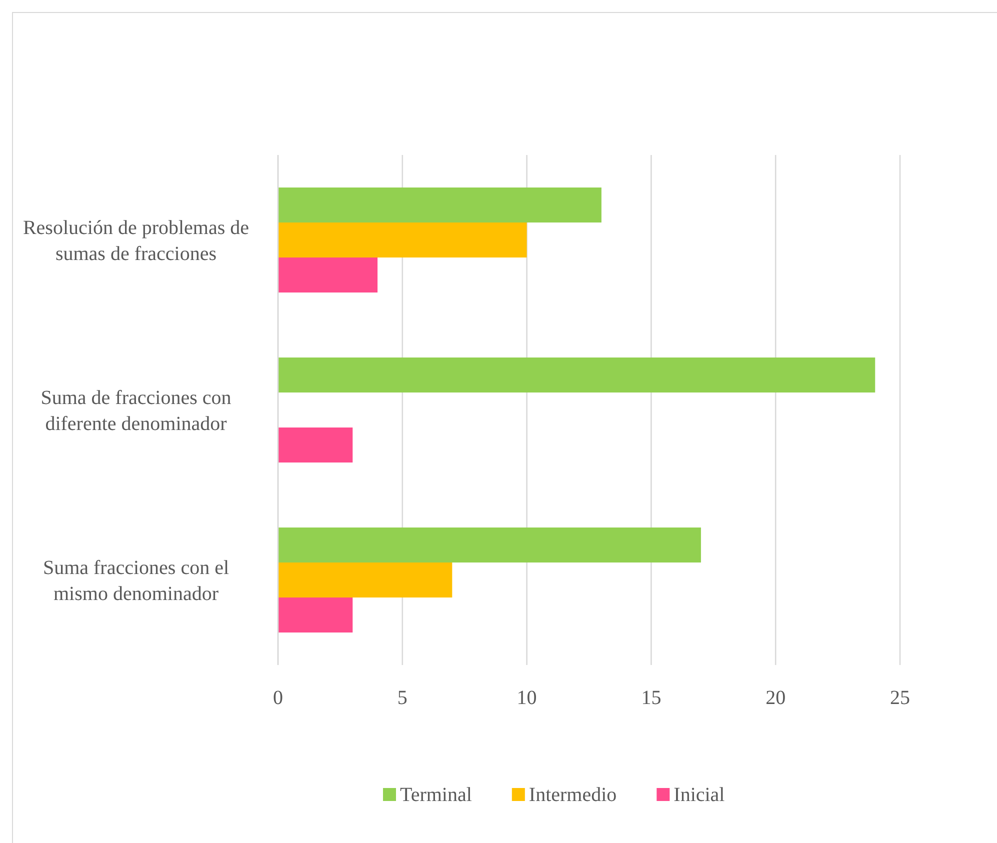 This screenshot has width=997, height=843. I want to click on y-tick-label: Suma de fracciones con diferente denominador, so click(136, 411).